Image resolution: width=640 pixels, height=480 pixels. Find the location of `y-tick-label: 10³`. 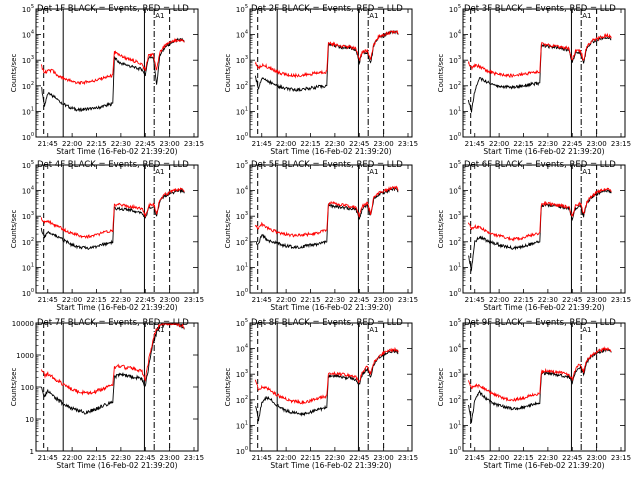

y-tick-label: 10³ is located at coordinates (455, 60).